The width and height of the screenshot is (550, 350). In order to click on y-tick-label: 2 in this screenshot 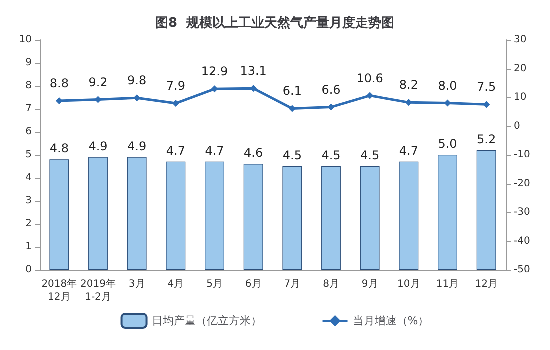, I will do `click(29, 224)`.